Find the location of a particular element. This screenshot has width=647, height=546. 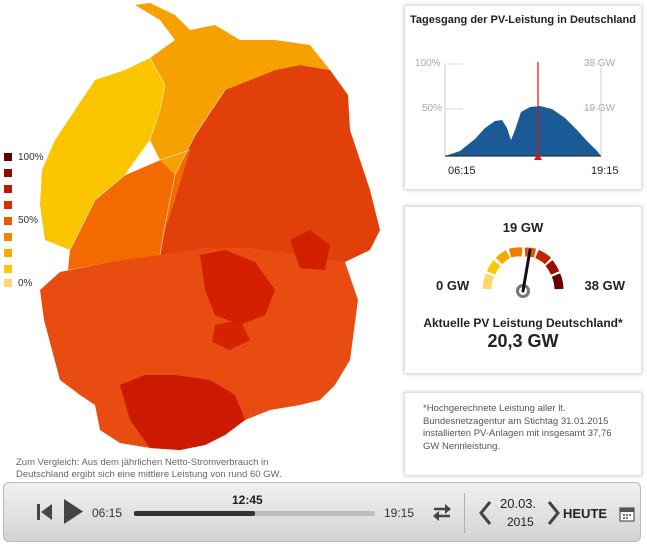

legend-label-mid: 50% is located at coordinates (28, 220).